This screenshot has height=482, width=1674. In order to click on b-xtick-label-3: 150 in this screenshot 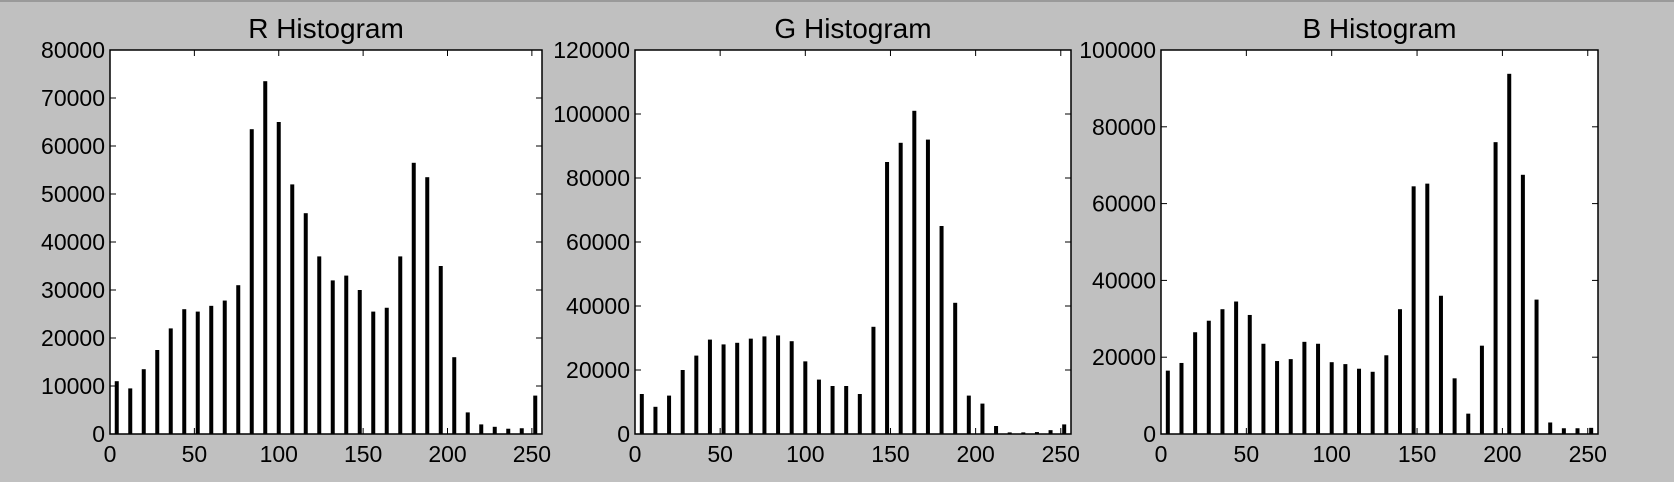, I will do `click(1417, 454)`.